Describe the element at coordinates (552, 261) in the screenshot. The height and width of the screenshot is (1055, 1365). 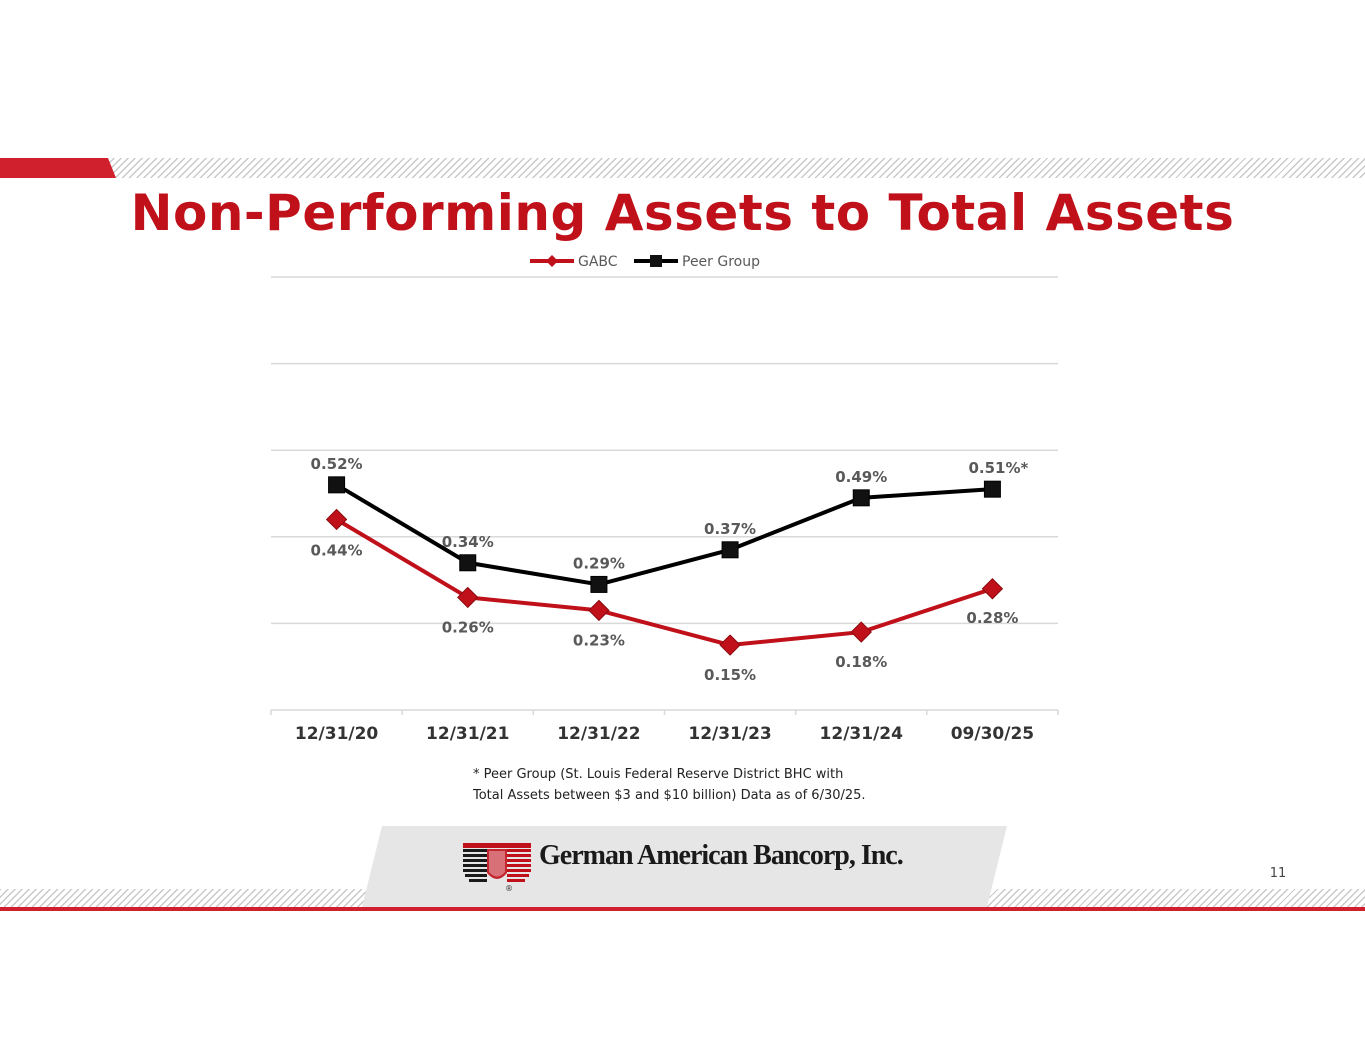
I see `legend-gabc-marker` at that location.